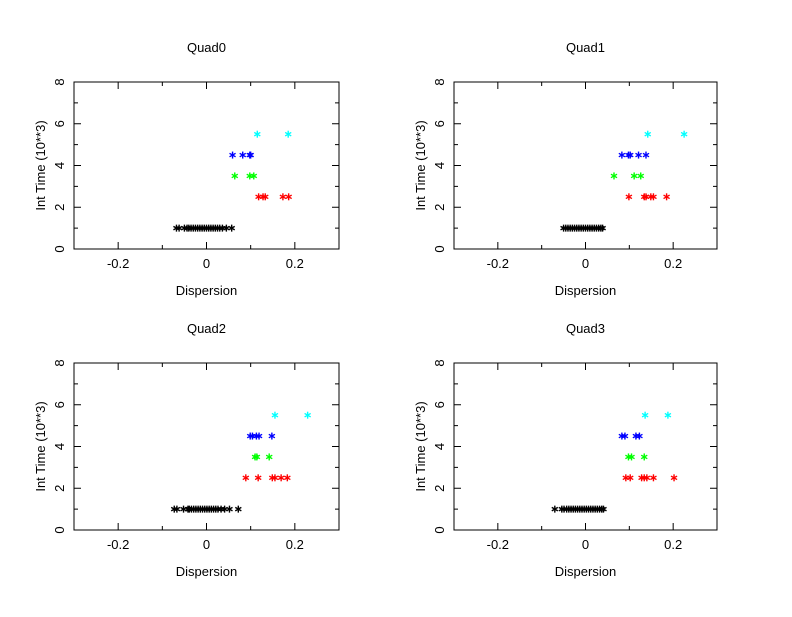 This screenshot has height=617, width=792. I want to click on subplot-title: Quad0, so click(206, 47).